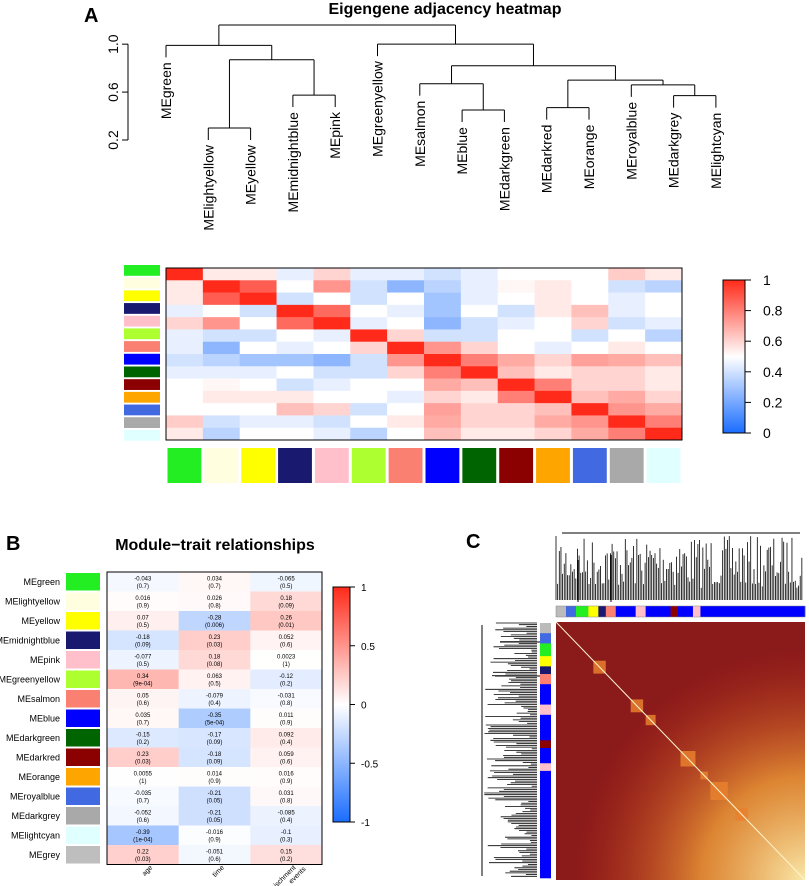  Describe the element at coordinates (215, 755) in the screenshot. I see `cell-value: -0.18` at that location.